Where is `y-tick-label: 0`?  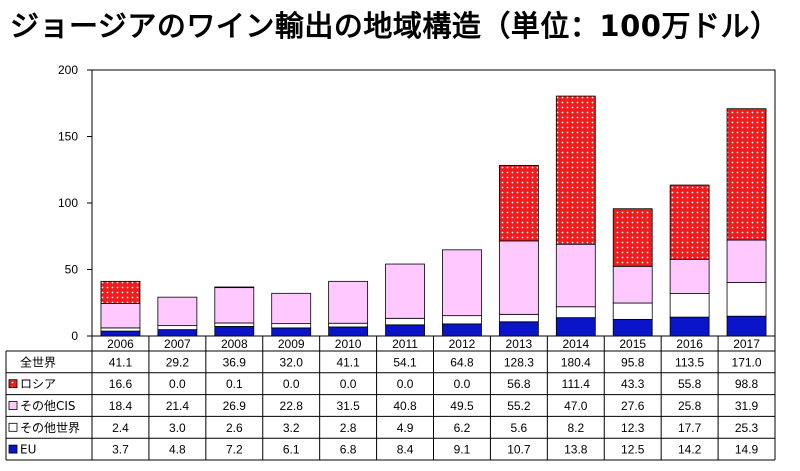 y-tick-label: 0 is located at coordinates (74, 336).